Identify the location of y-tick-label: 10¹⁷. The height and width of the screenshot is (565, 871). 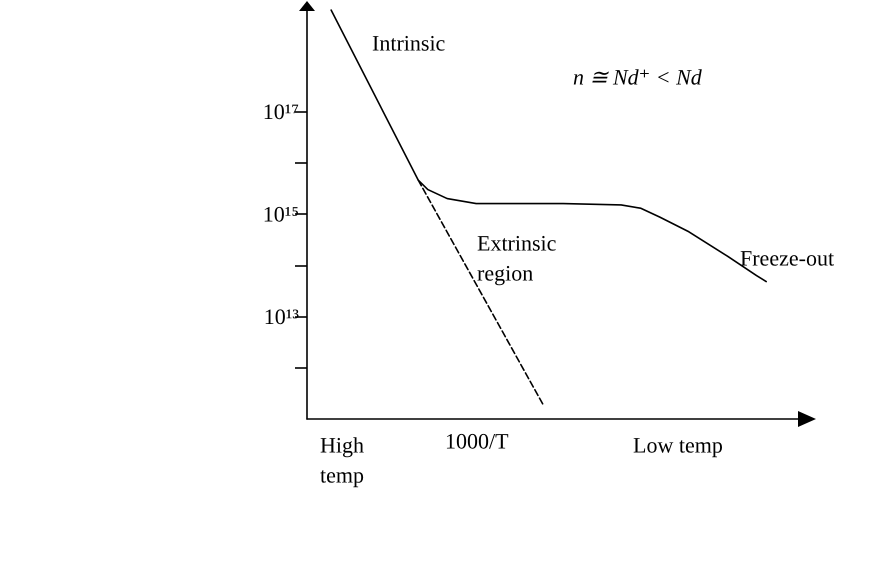
(280, 111).